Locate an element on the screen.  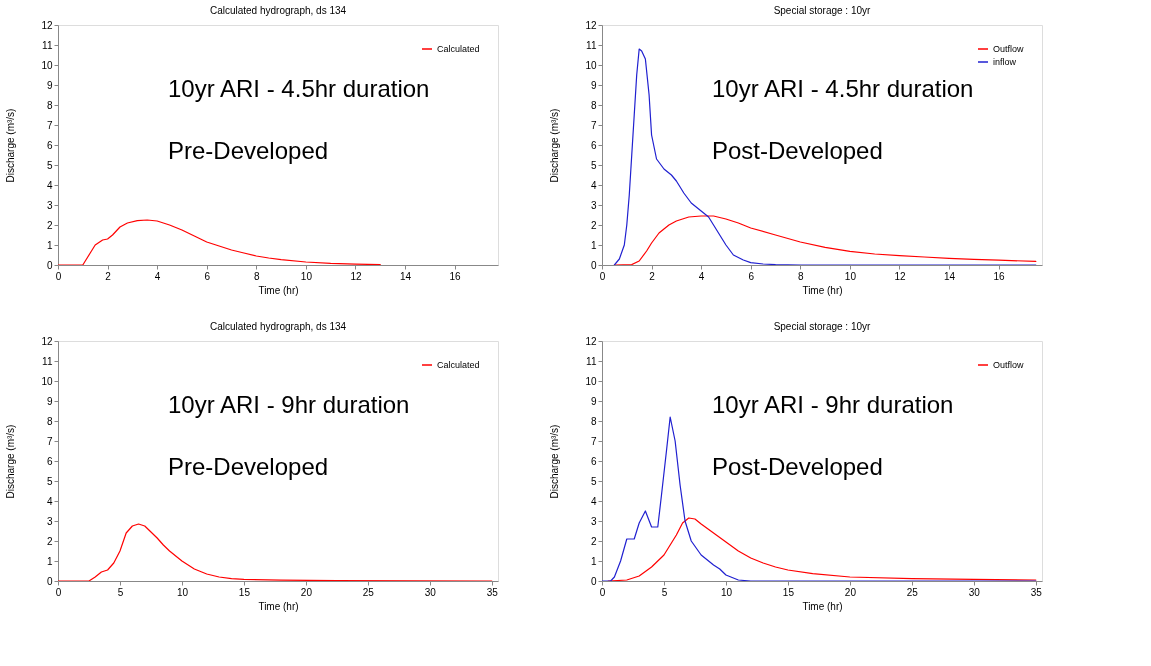
legend-label: inflow is located at coordinates (1005, 62).